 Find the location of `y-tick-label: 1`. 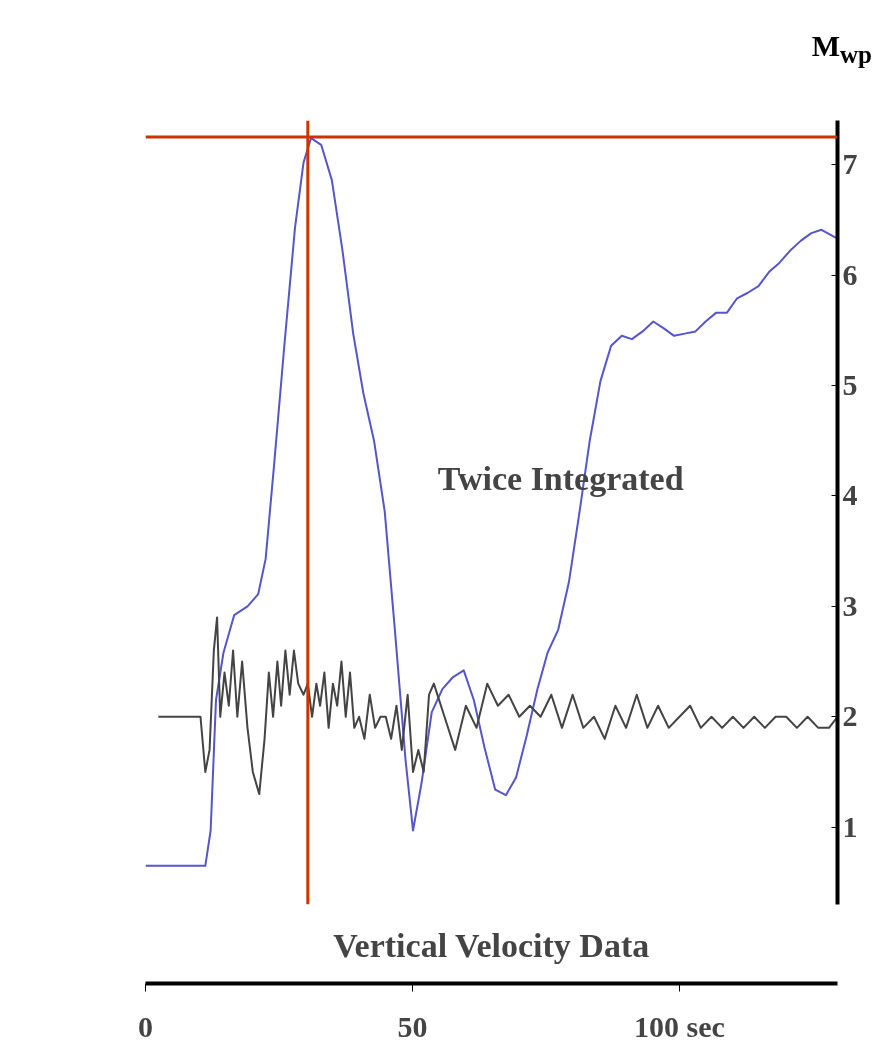

y-tick-label: 1 is located at coordinates (850, 826).